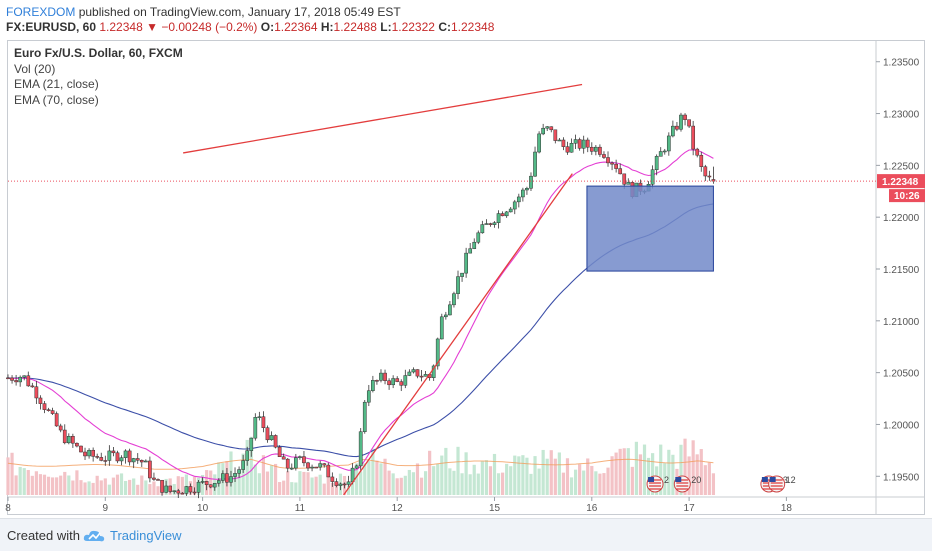 This screenshot has width=932, height=551. What do you see at coordinates (56, 84) in the screenshot?
I see `legend-ema21: EMA (21, close)` at bounding box center [56, 84].